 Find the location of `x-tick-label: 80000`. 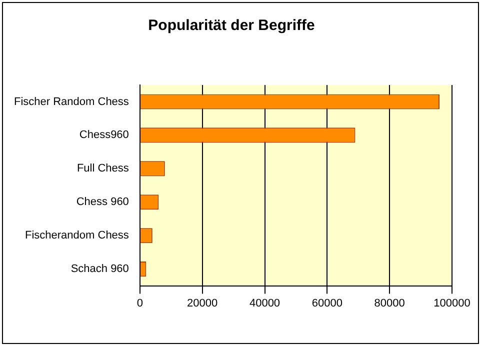

x-tick-label: 80000 is located at coordinates (389, 303).